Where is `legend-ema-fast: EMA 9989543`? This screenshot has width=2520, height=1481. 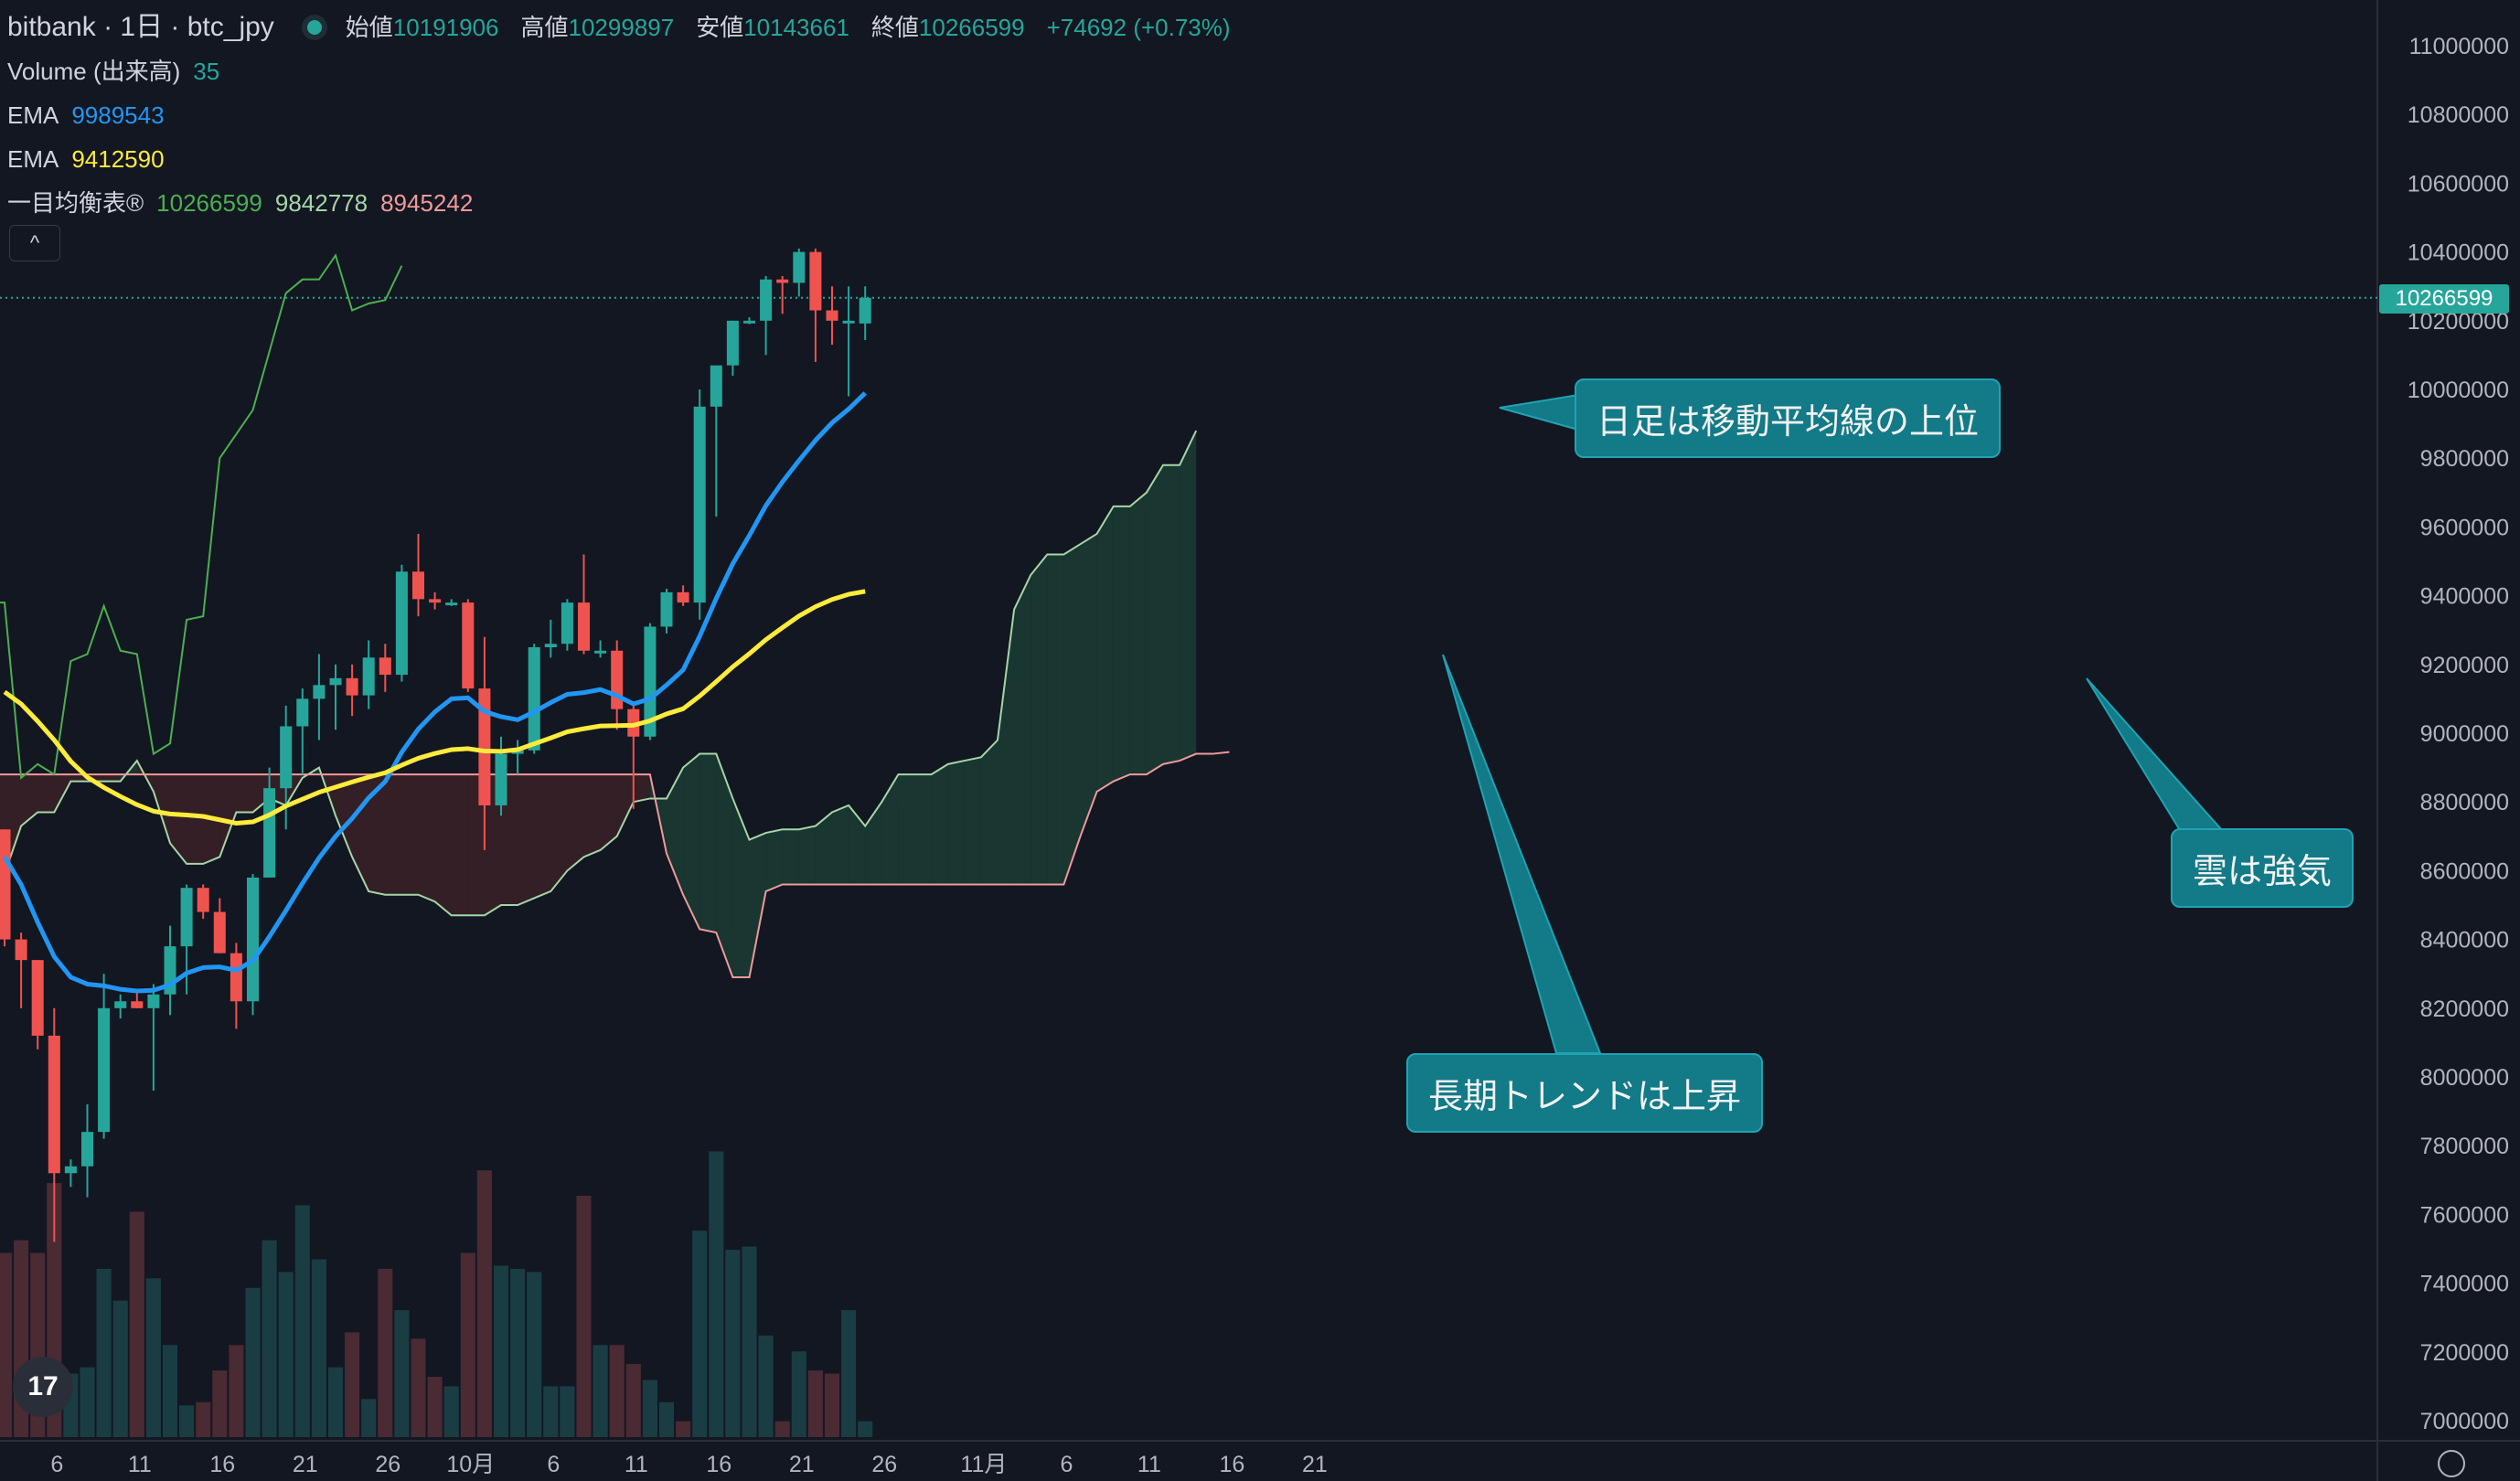
legend-ema-fast: EMA 9989543 is located at coordinates (623, 115).